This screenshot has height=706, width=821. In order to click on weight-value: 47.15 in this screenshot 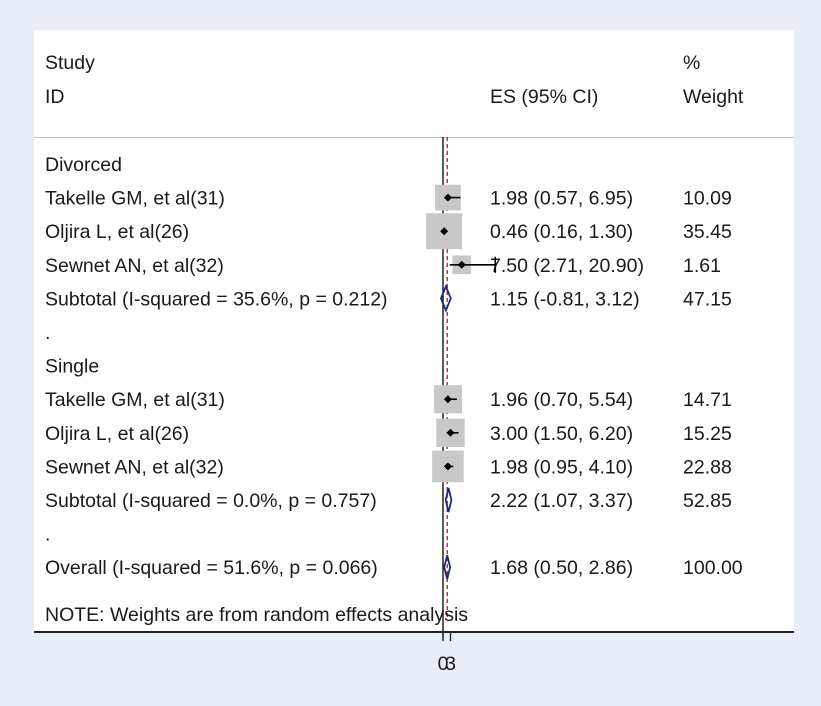, I will do `click(707, 299)`.